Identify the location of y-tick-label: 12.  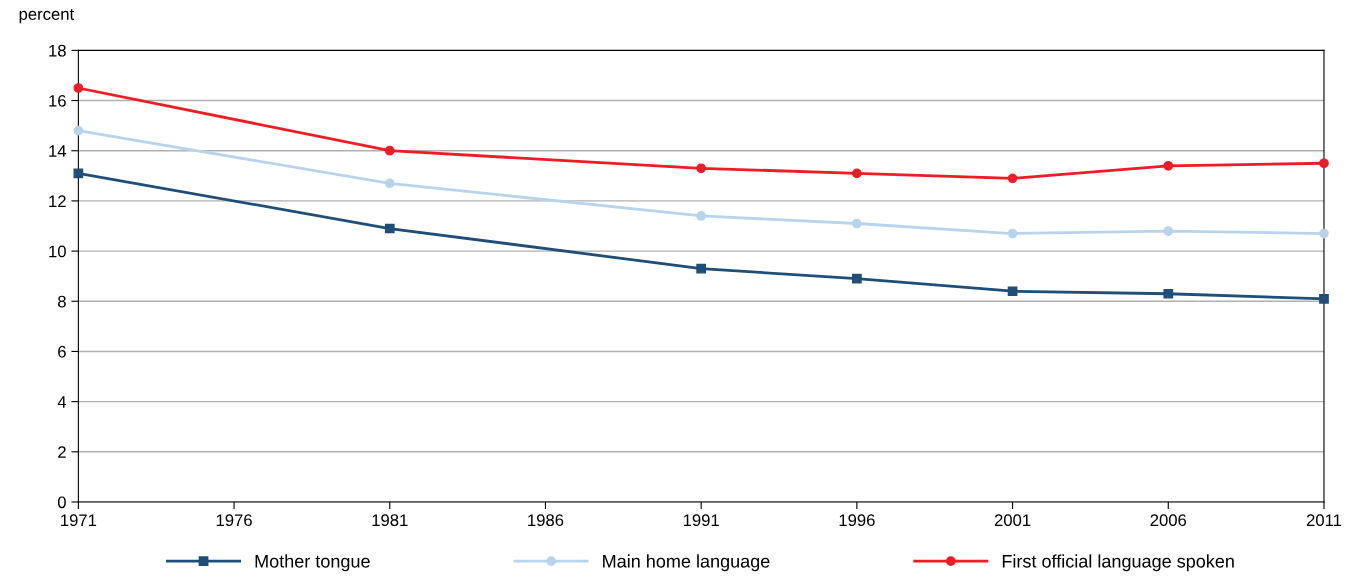
(57, 201).